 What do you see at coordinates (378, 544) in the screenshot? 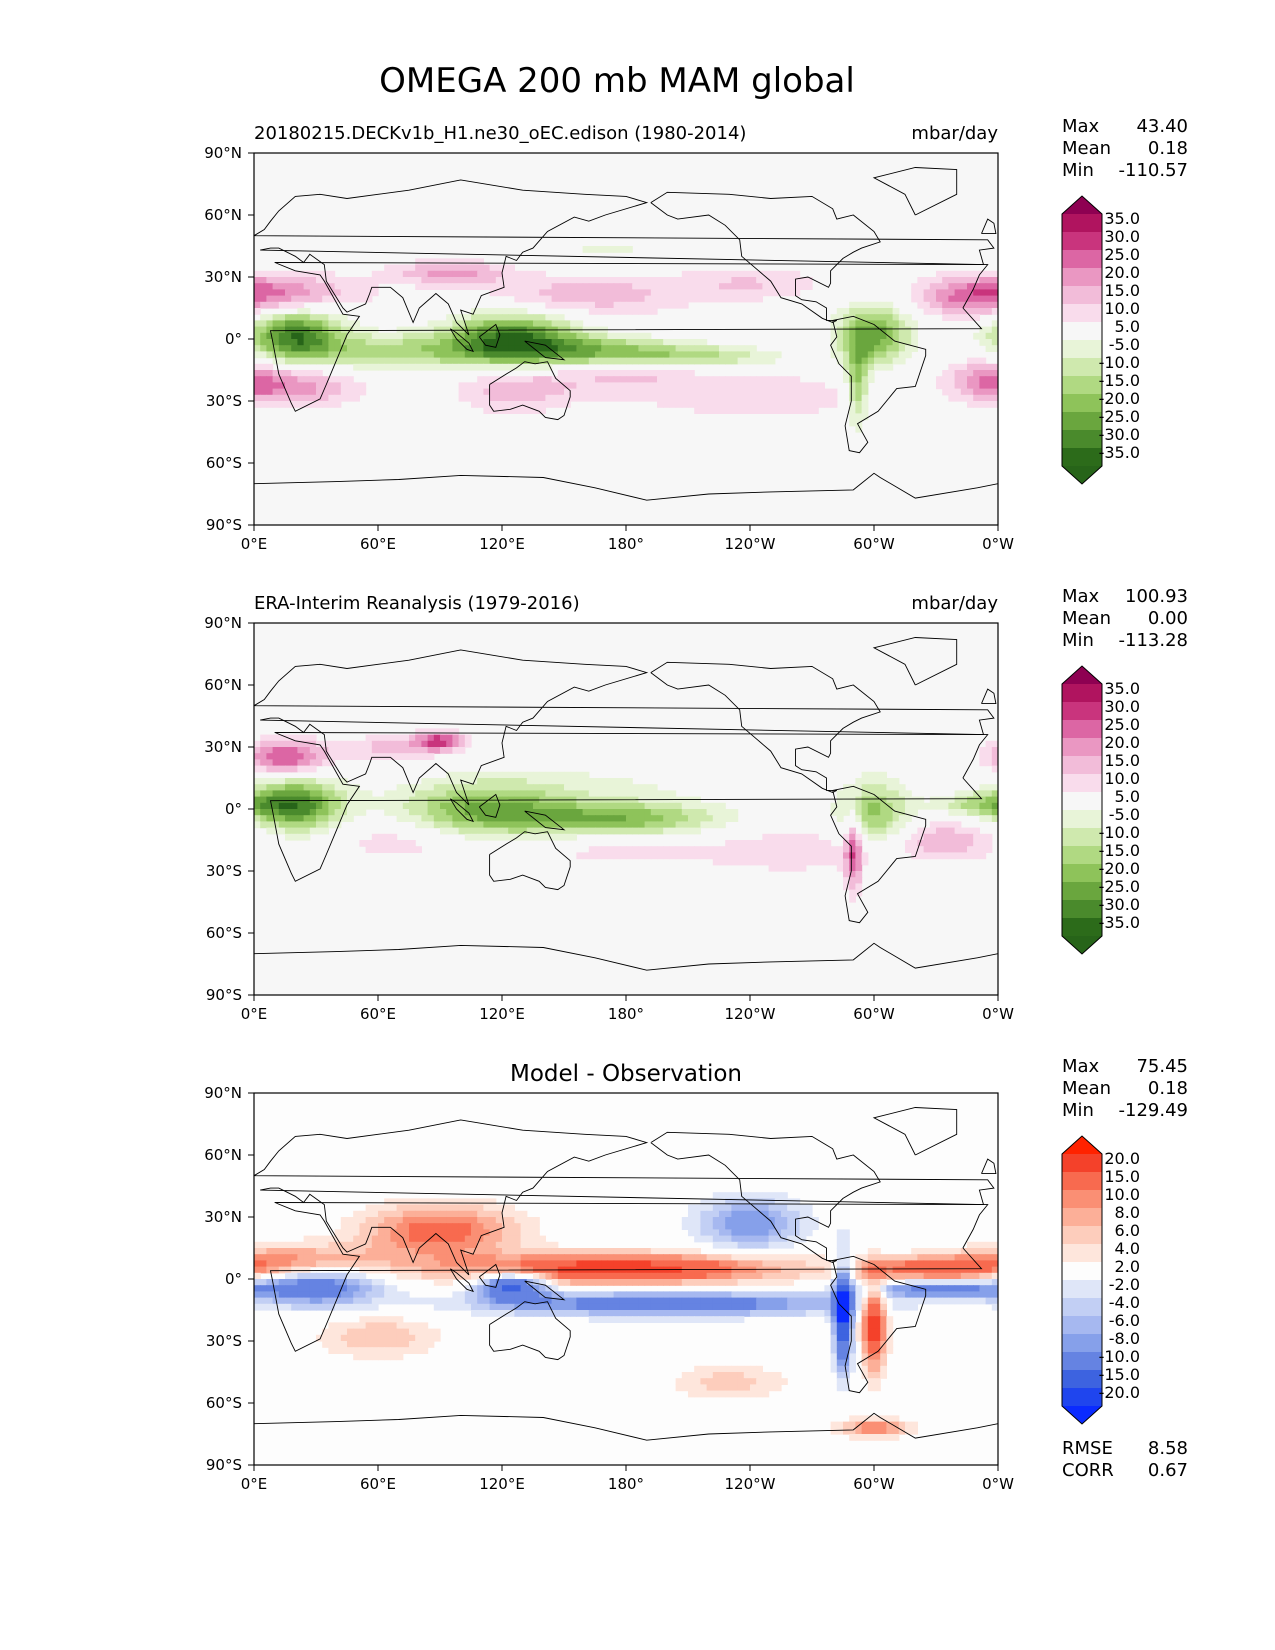
I see `x-tick-label: 60°E` at bounding box center [378, 544].